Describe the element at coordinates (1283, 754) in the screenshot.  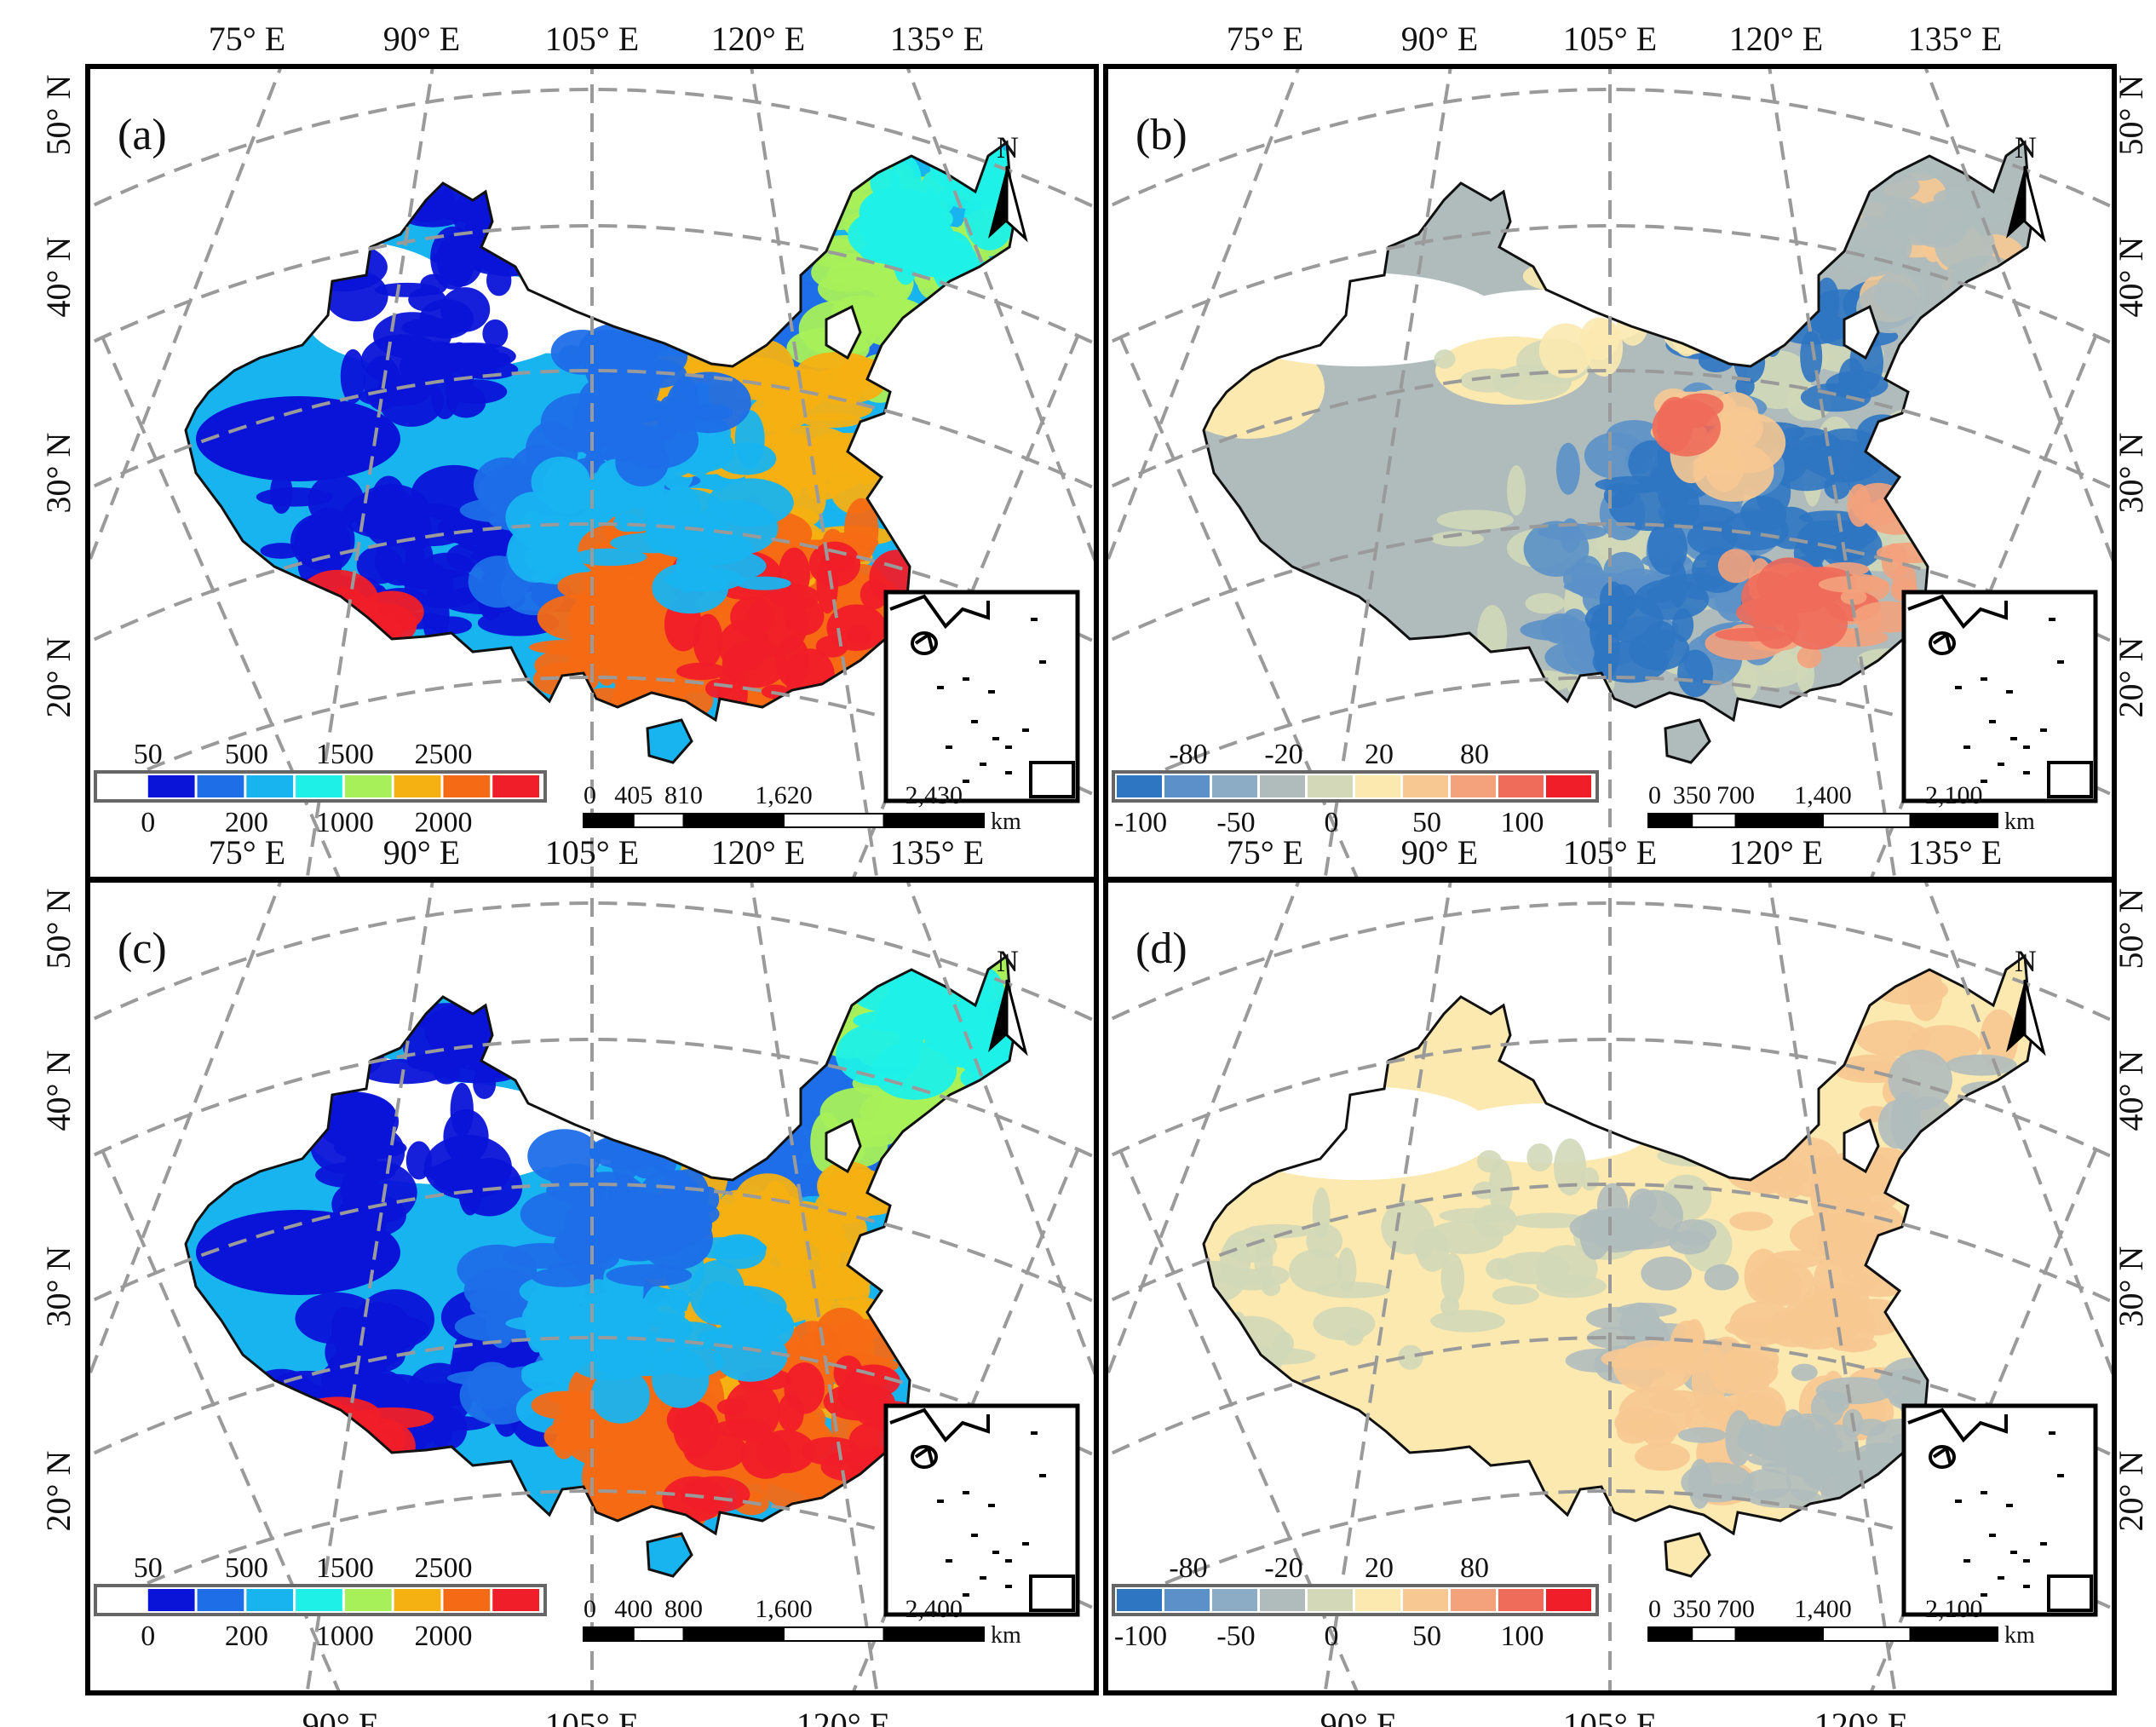
I see `legend-top-label: -20` at that location.